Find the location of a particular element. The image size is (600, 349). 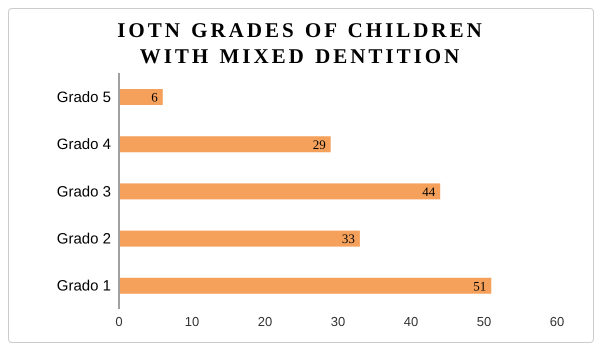

x-tick-label: 40 is located at coordinates (411, 322).